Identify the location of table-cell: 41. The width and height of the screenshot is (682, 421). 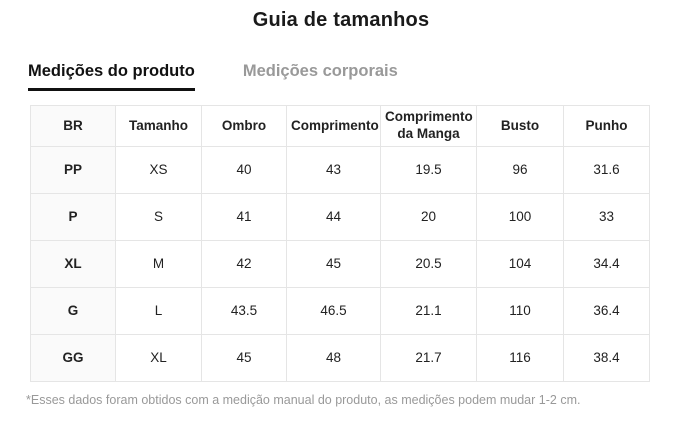
(244, 217).